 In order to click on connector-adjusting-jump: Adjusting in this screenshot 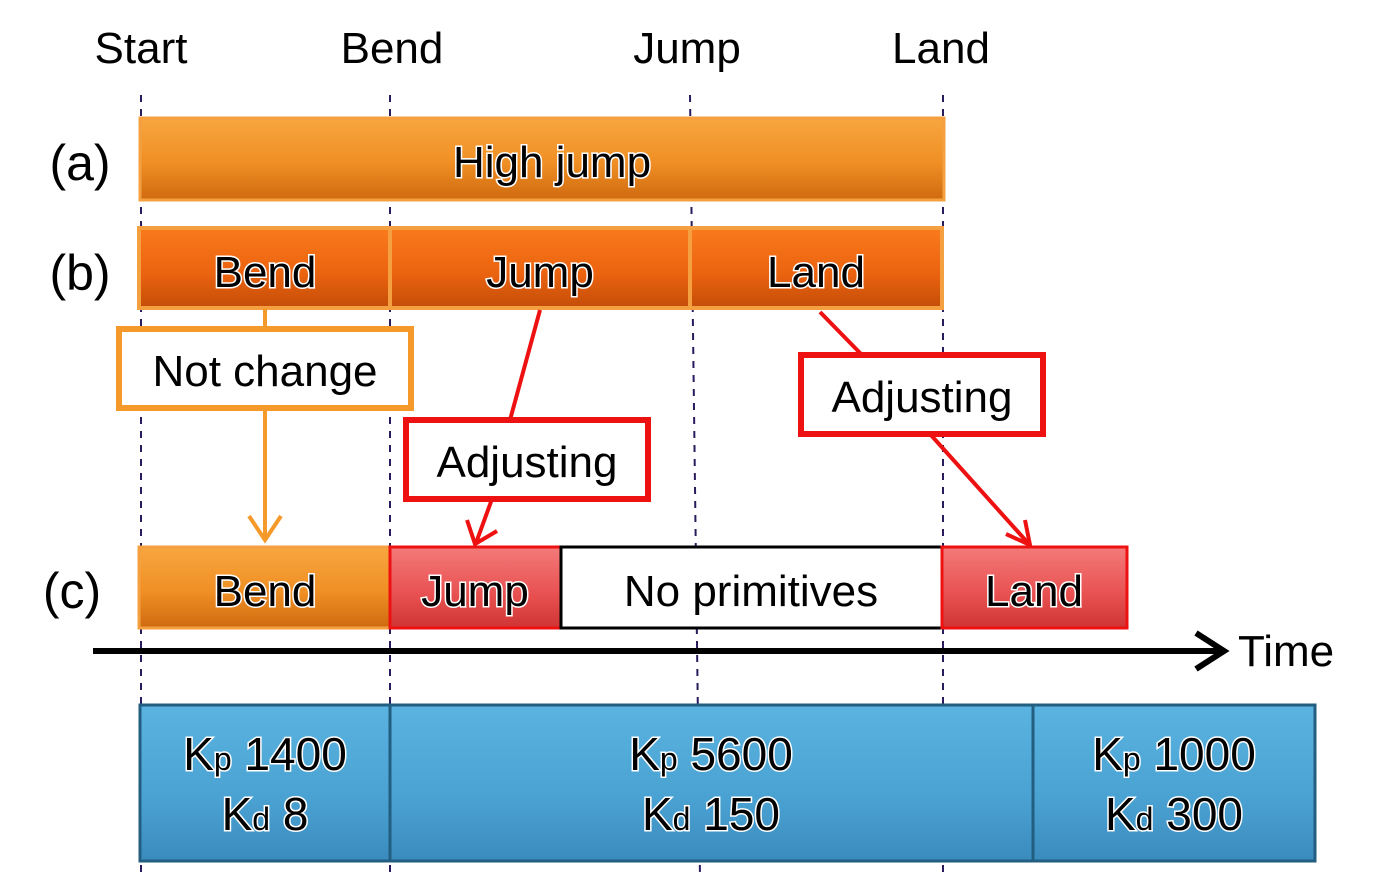, I will do `click(527, 428)`.